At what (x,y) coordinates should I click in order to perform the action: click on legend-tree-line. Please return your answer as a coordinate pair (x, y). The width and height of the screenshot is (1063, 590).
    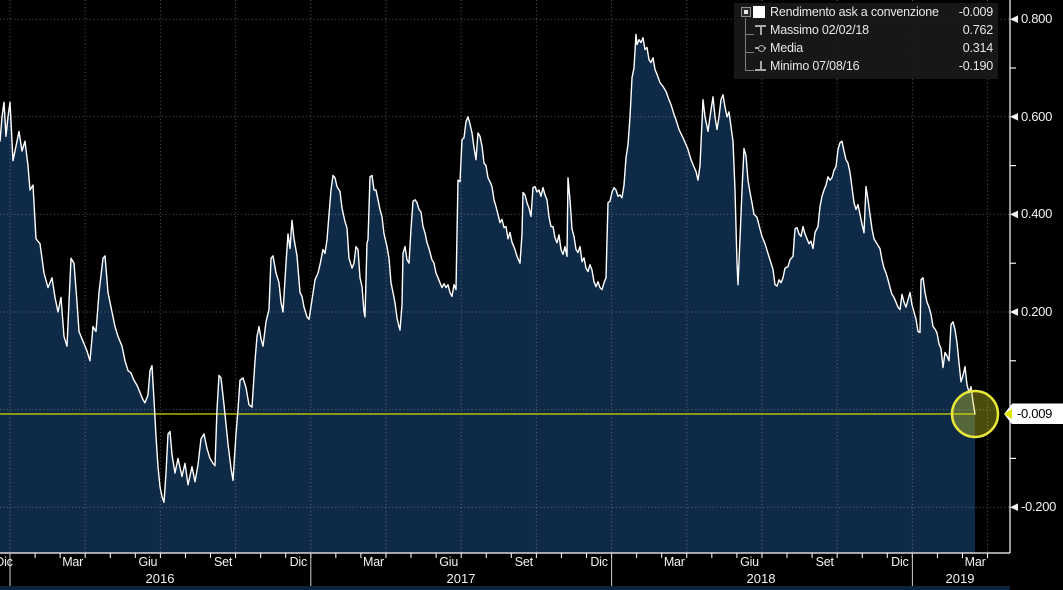
    Looking at the image, I should click on (745, 44).